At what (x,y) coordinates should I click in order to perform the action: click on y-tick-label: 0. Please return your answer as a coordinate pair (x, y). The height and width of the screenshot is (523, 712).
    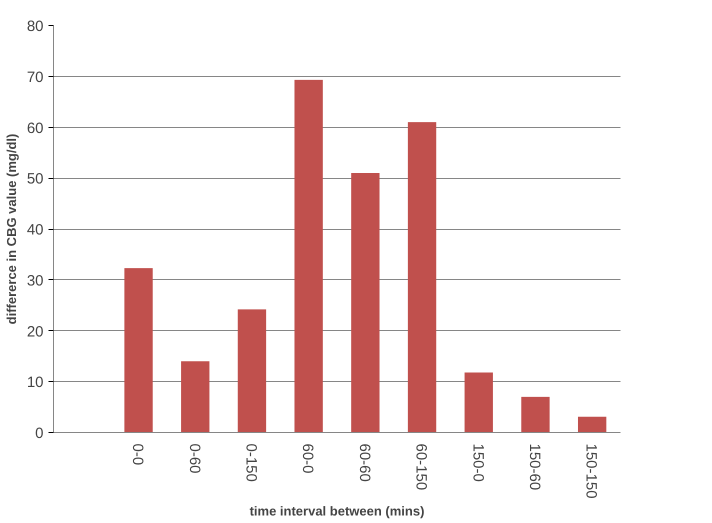
    Looking at the image, I should click on (39, 433).